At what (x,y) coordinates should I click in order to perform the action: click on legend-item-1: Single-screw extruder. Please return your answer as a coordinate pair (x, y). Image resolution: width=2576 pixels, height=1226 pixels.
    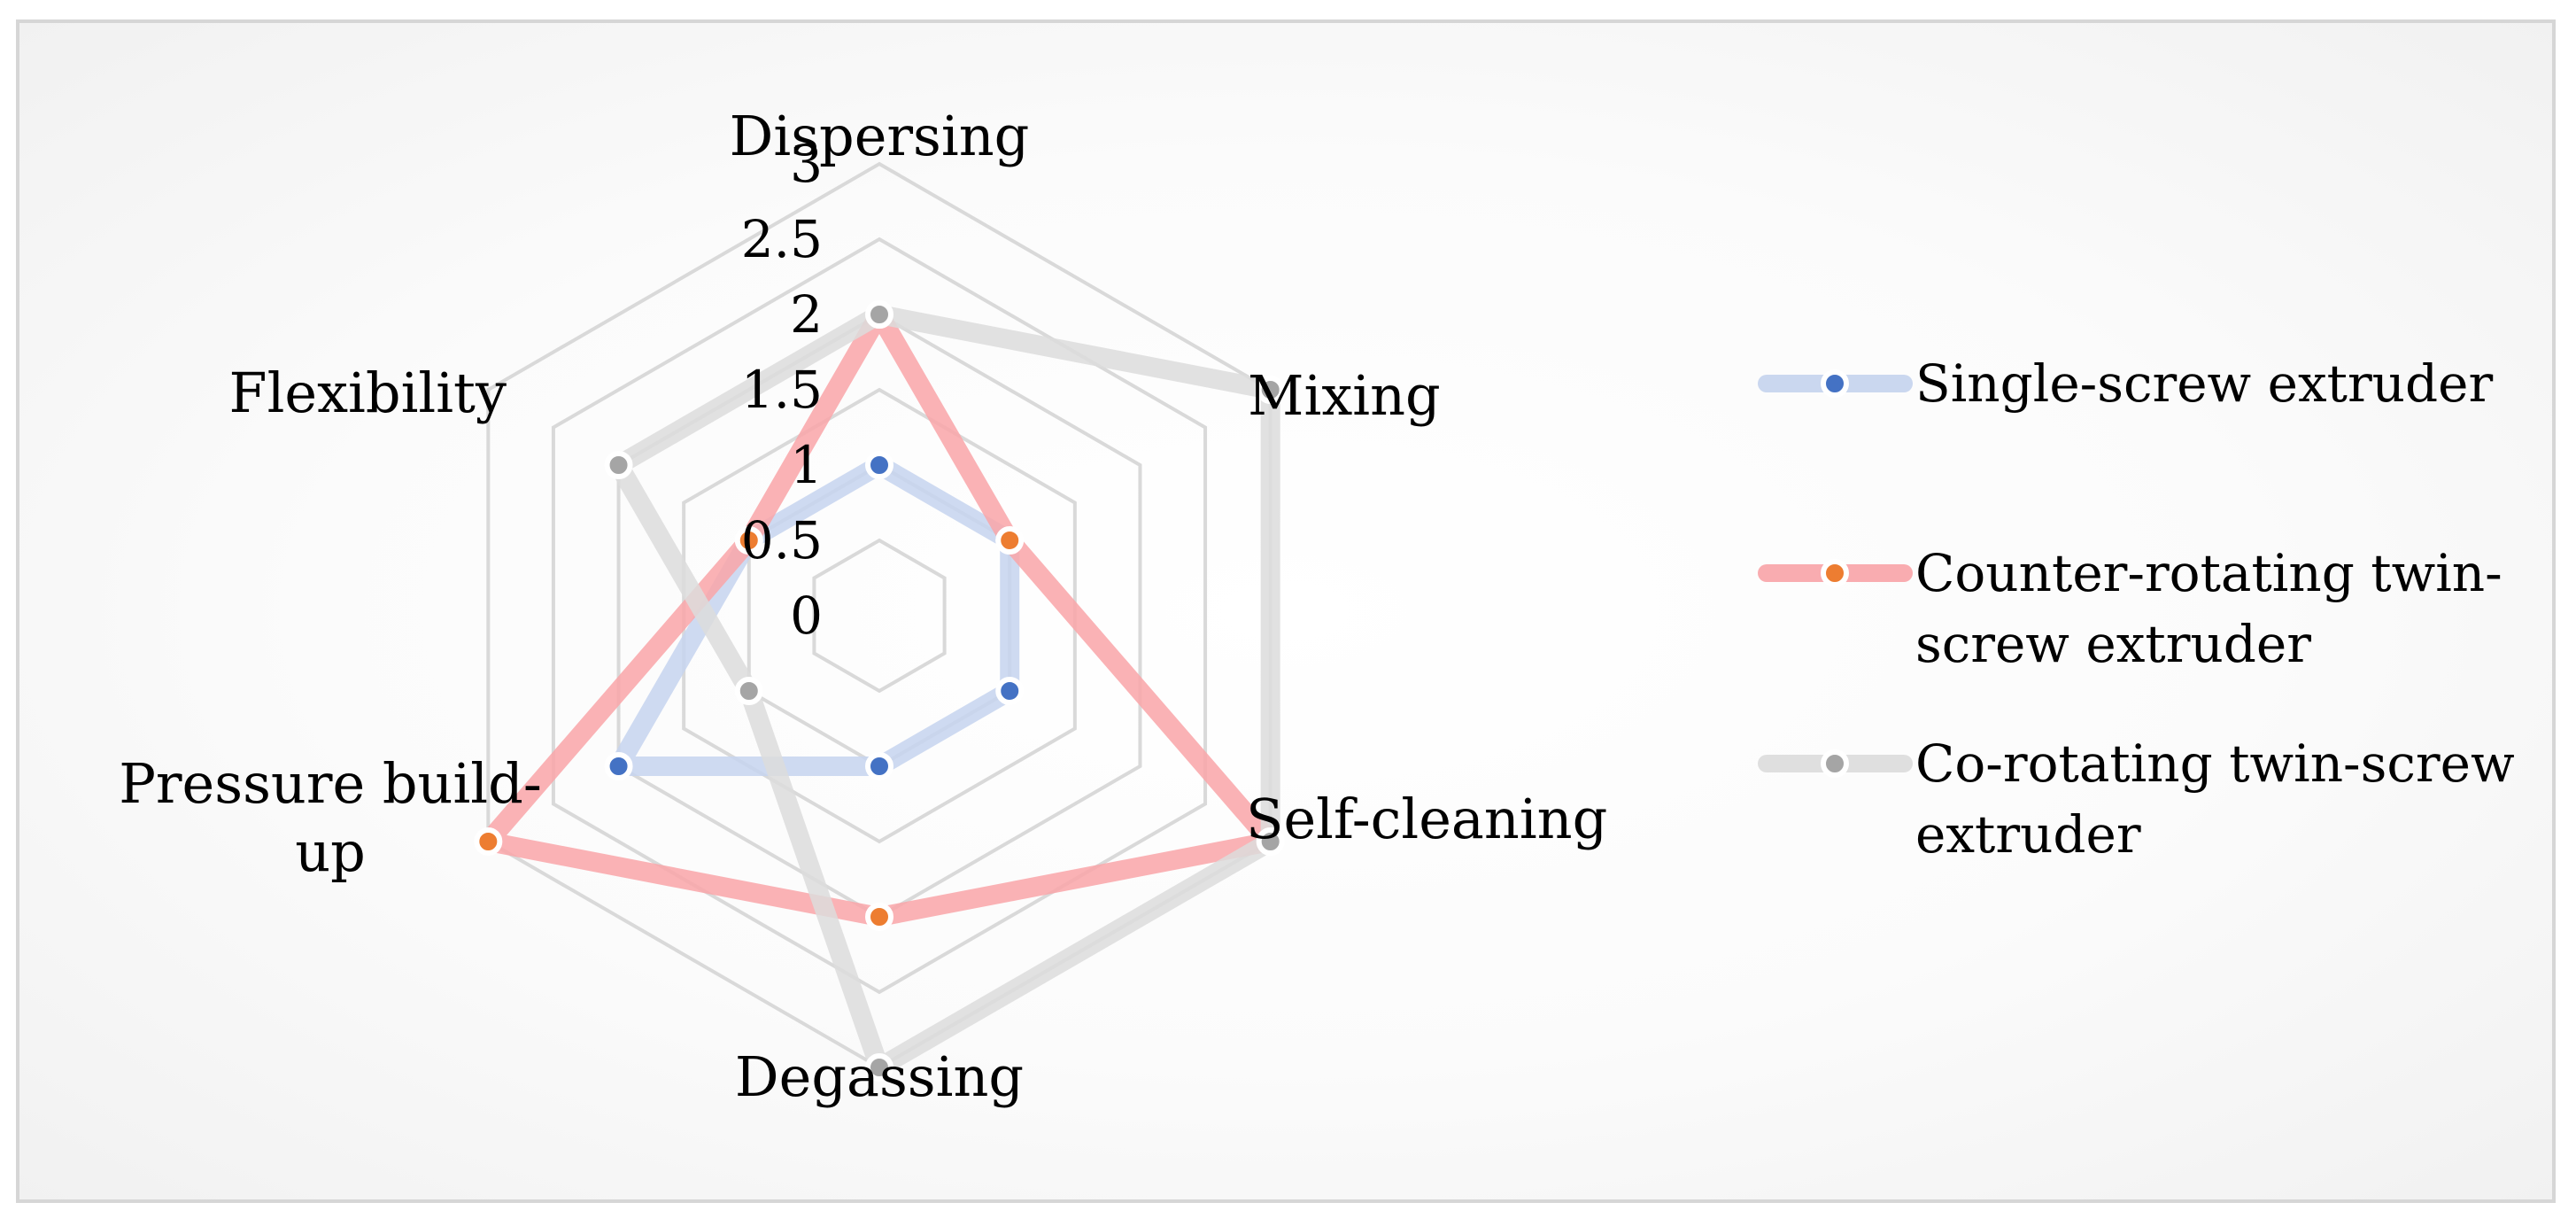
    Looking at the image, I should click on (2125, 383).